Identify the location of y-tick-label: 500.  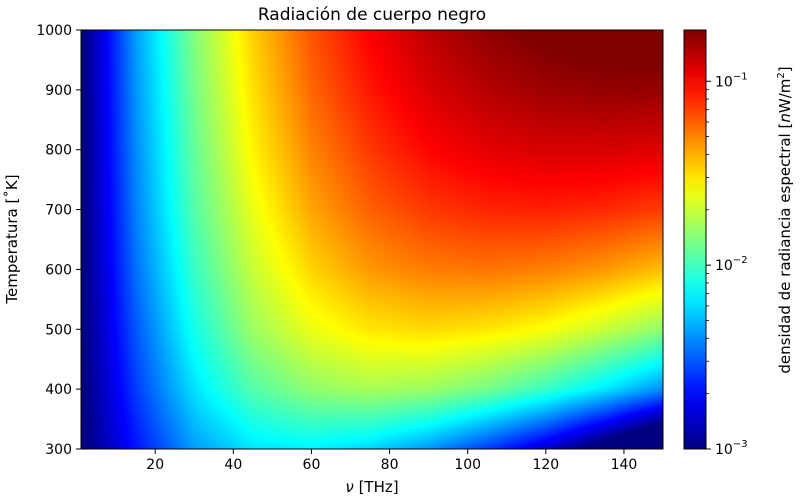
(58, 330).